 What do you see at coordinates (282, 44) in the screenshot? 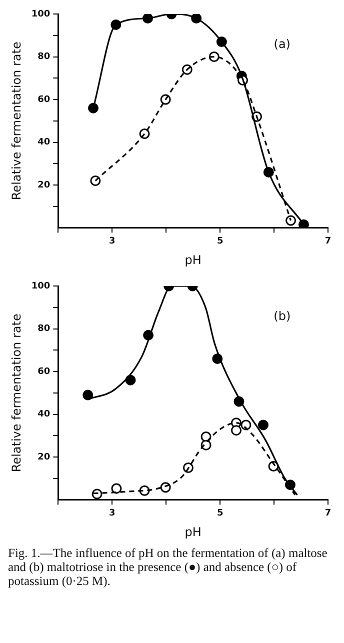
I see `annotation: (a)` at bounding box center [282, 44].